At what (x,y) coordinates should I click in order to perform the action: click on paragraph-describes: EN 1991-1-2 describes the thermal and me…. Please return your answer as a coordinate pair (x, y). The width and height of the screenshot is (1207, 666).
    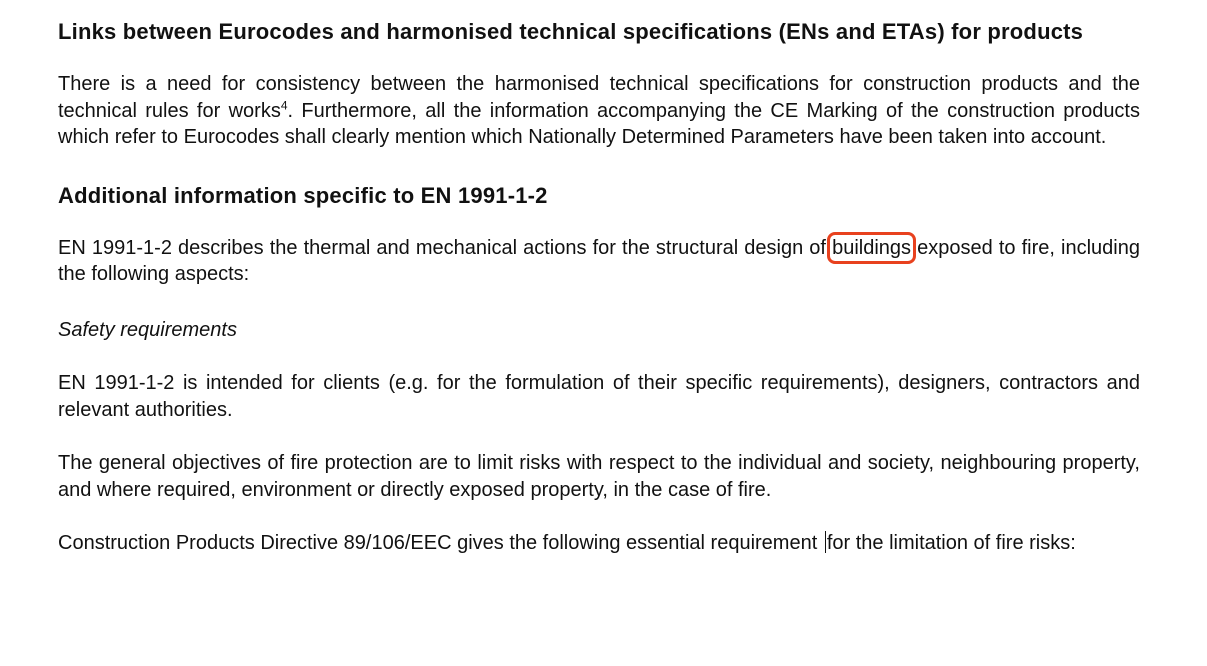
    Looking at the image, I should click on (599, 259).